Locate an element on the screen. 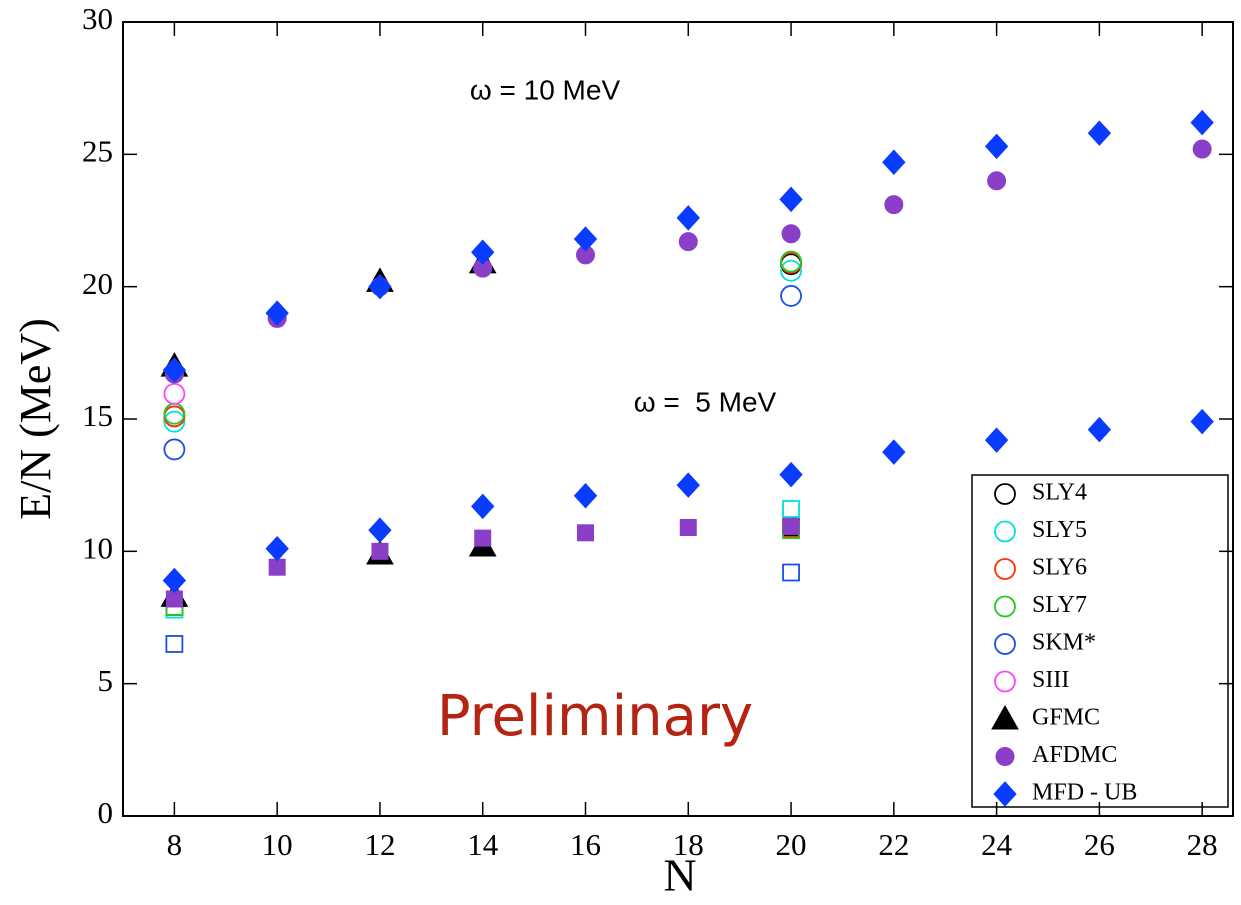 The height and width of the screenshot is (905, 1241). y-tick-label: 5 is located at coordinates (106, 680).